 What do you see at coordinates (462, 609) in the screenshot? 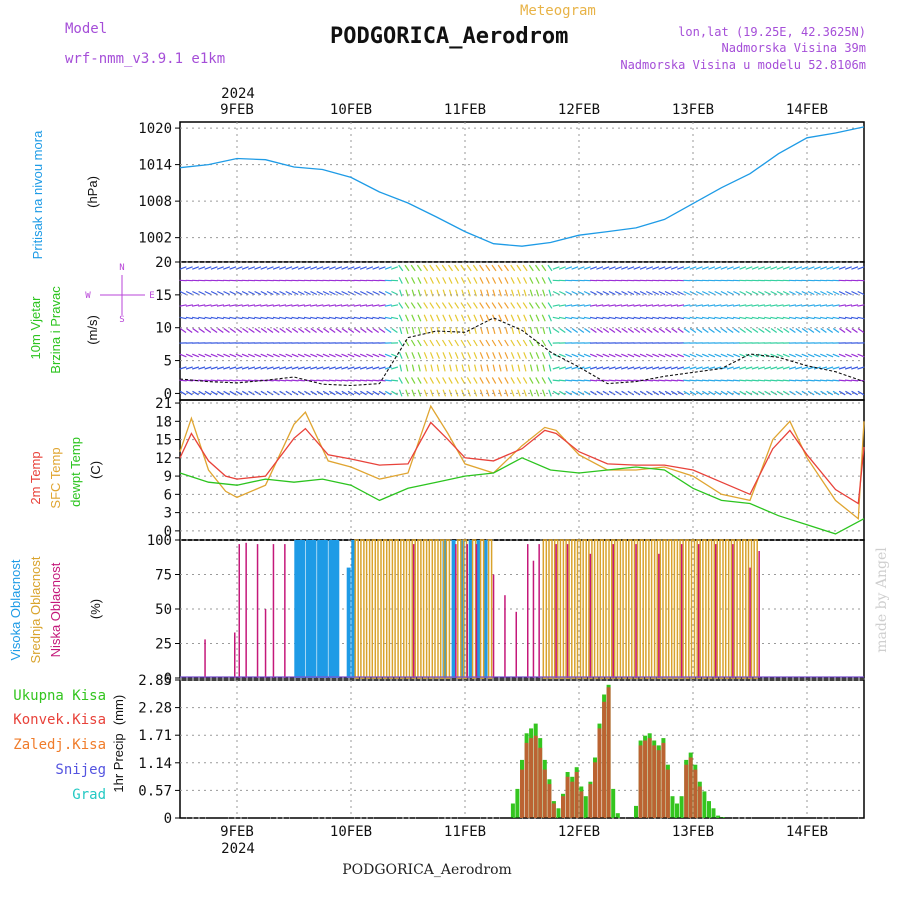
I see `cloud-high-bar` at bounding box center [462, 609].